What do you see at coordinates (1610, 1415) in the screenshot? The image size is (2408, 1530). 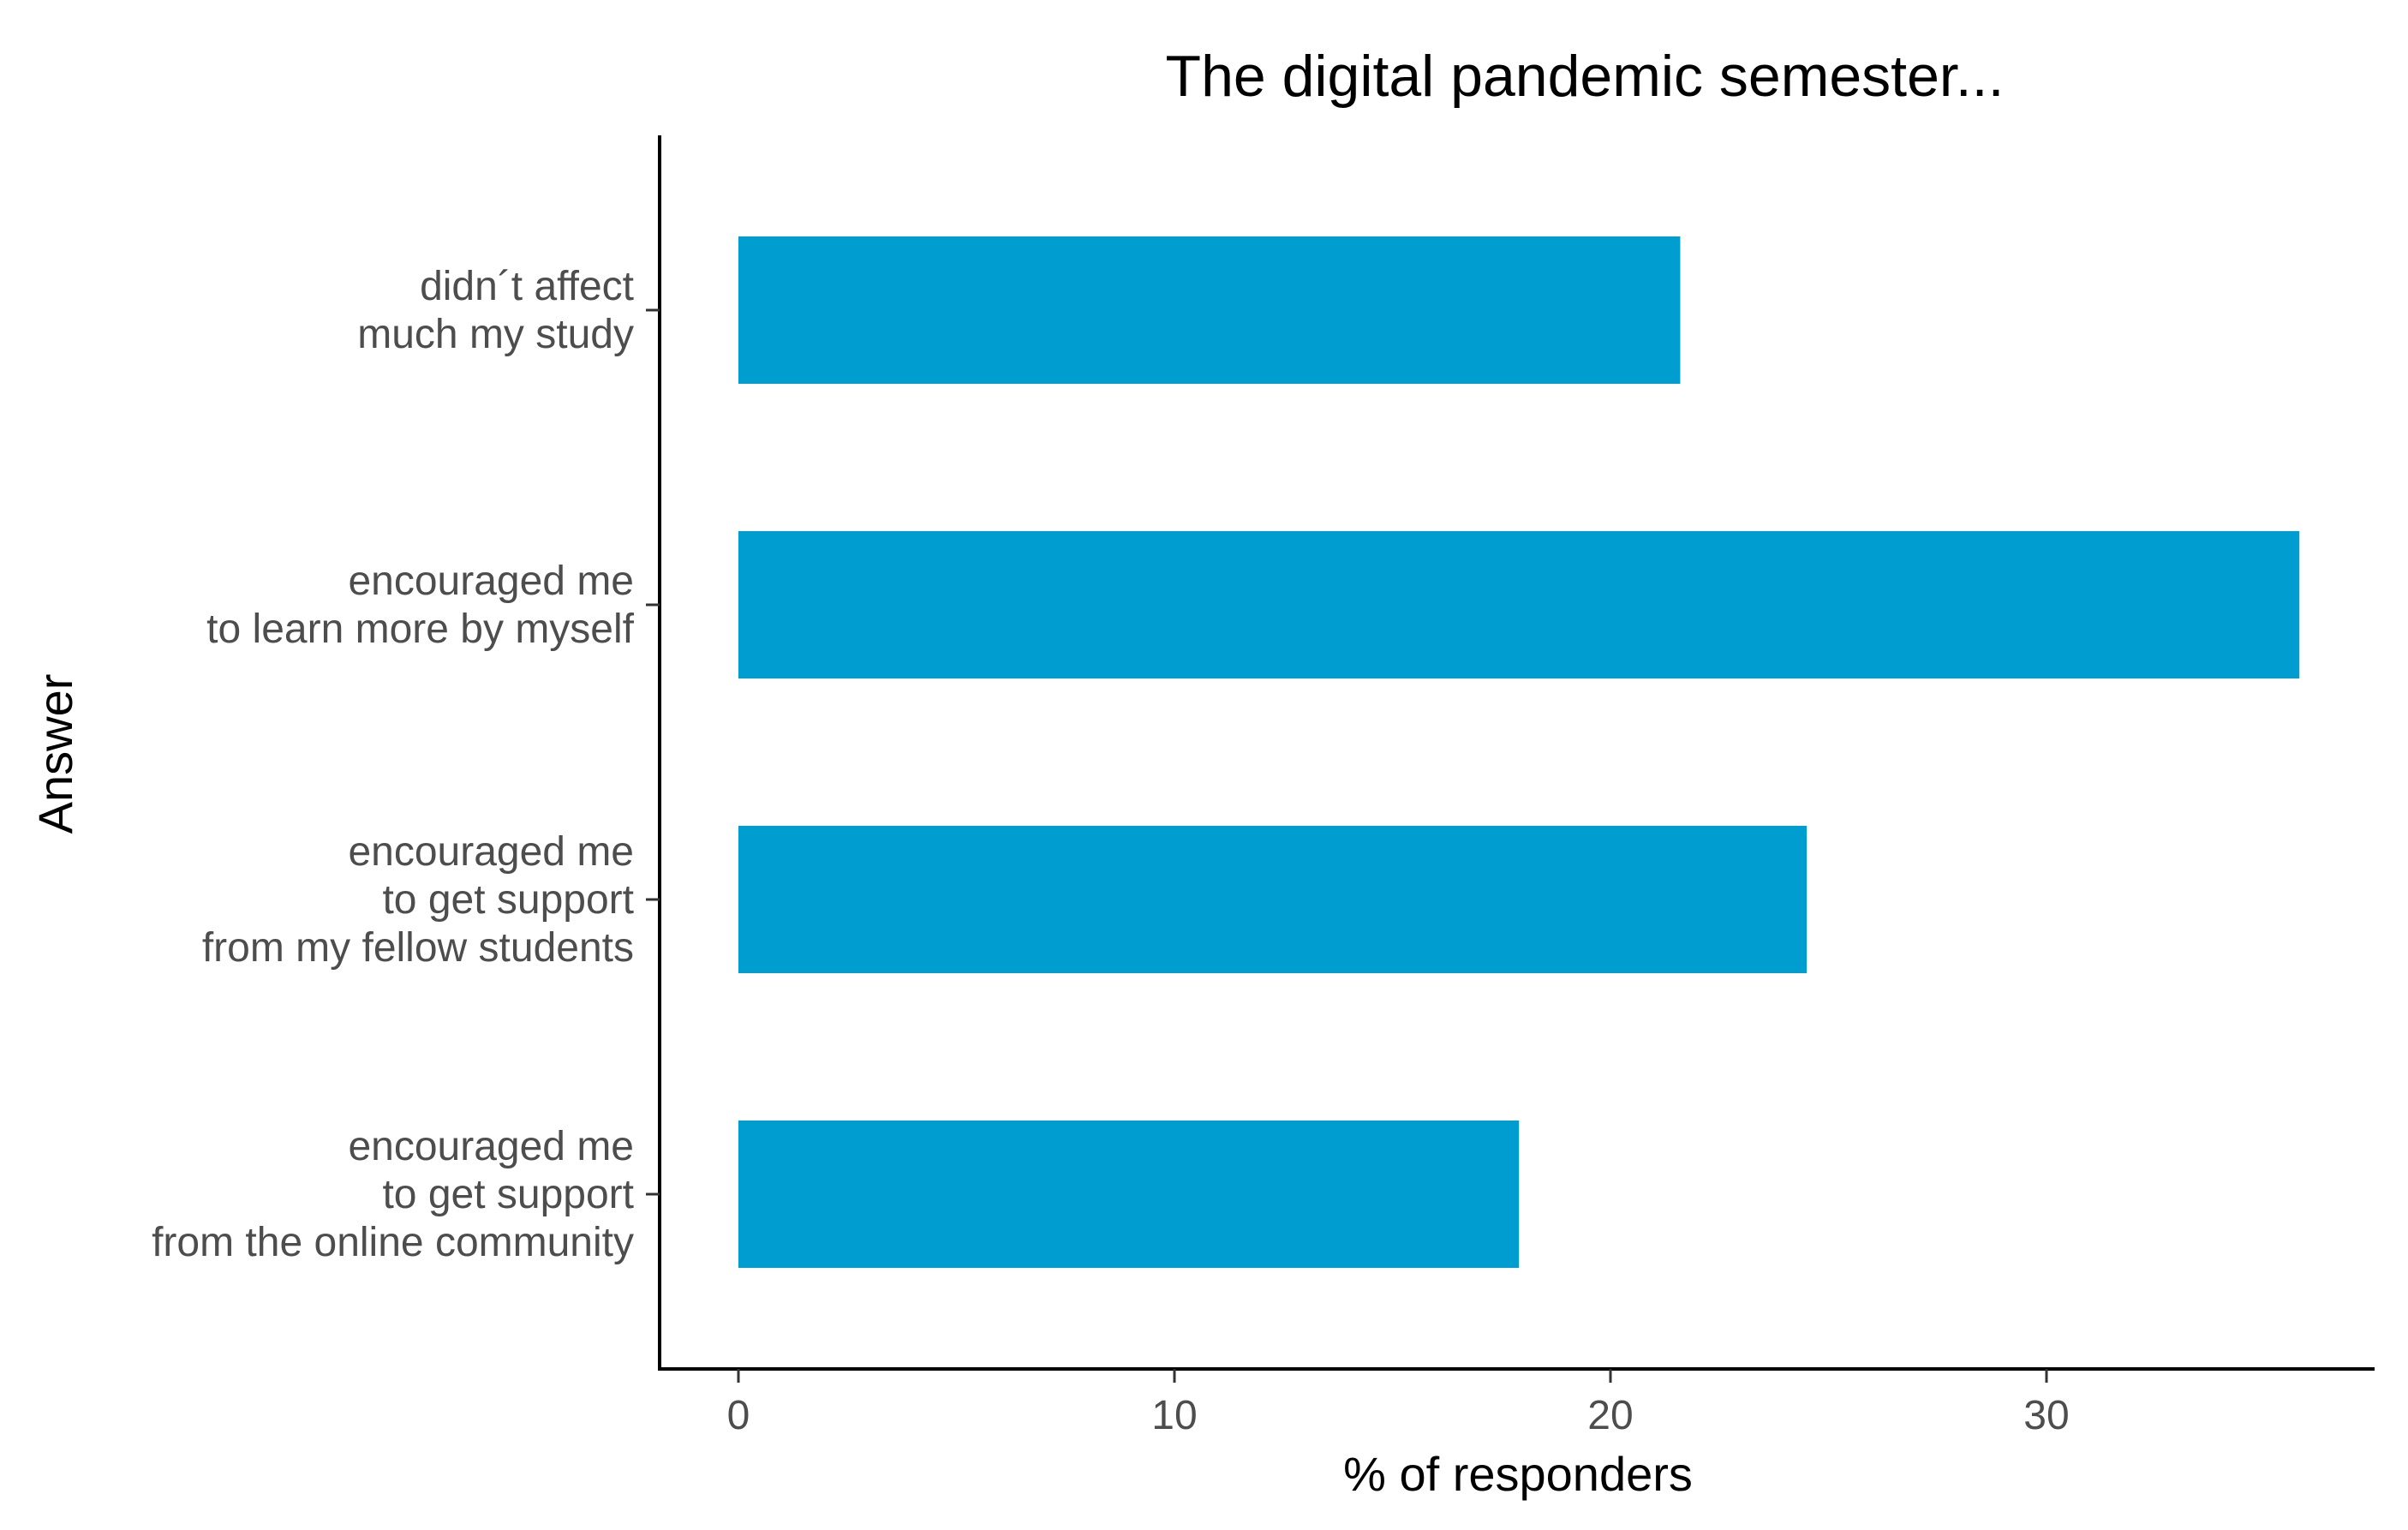 I see `x-tick-label: 20` at bounding box center [1610, 1415].